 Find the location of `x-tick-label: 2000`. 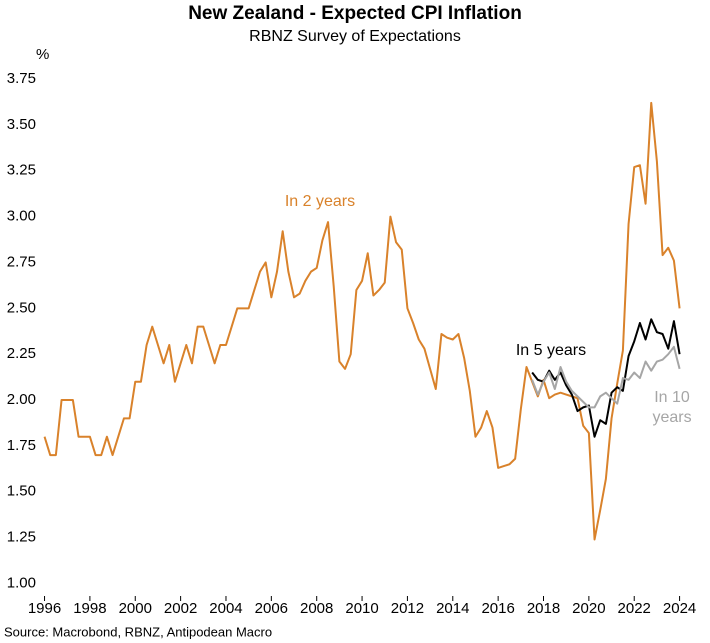

x-tick-label: 2000 is located at coordinates (135, 608).